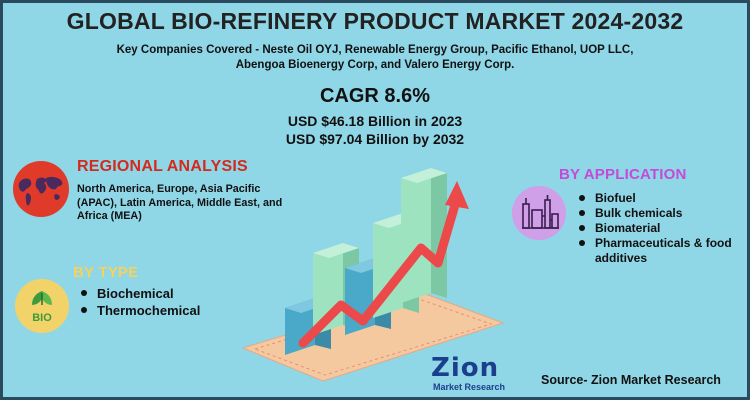  Describe the element at coordinates (623, 174) in the screenshot. I see `by-application-heading: BY APPLICATION` at that location.